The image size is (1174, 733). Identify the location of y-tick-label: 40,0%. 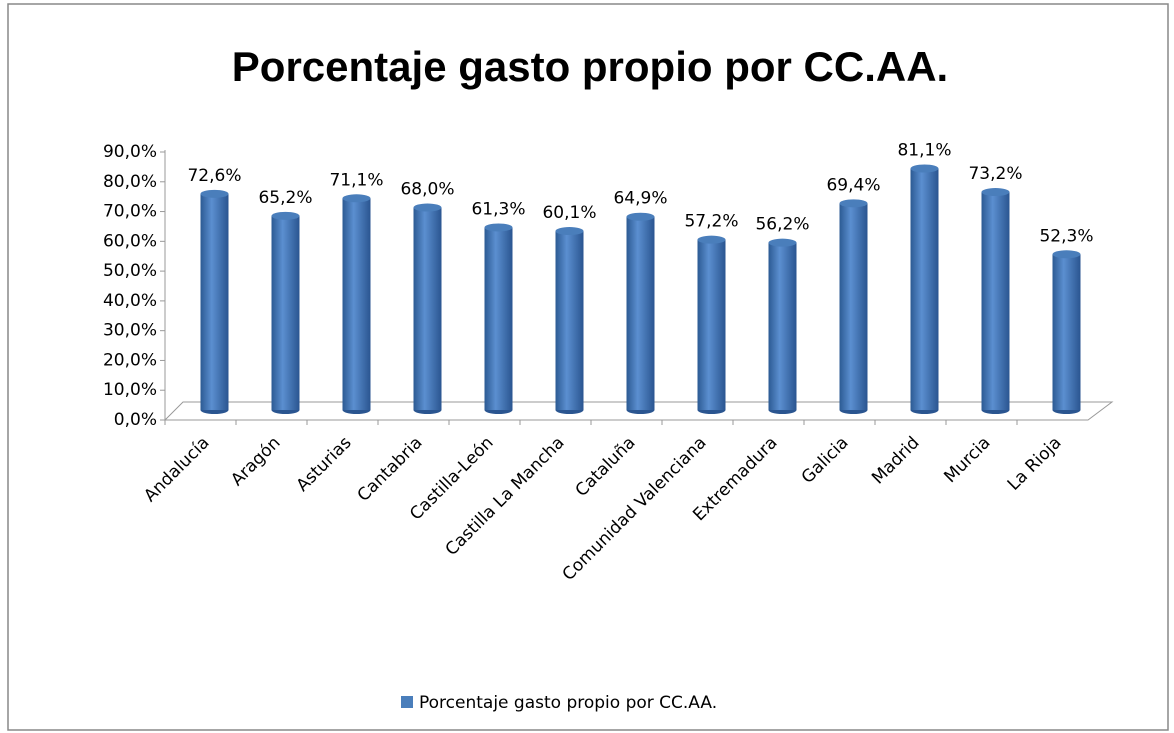
(130, 301).